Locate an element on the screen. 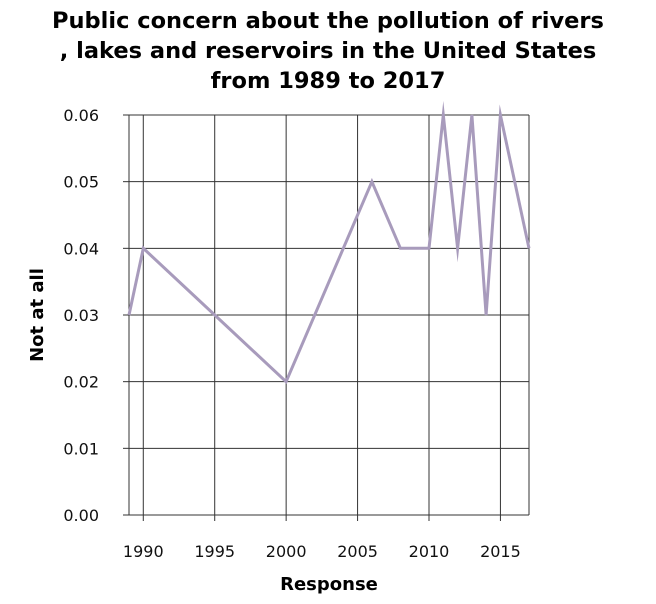  y-tick-label: 0.01 is located at coordinates (81, 448).